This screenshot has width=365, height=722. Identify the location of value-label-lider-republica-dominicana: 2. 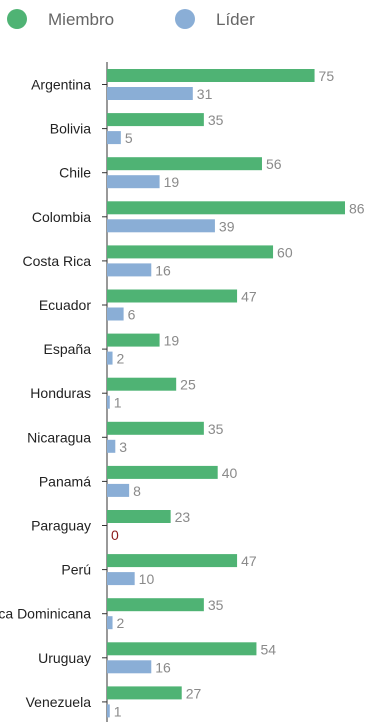
(121, 623).